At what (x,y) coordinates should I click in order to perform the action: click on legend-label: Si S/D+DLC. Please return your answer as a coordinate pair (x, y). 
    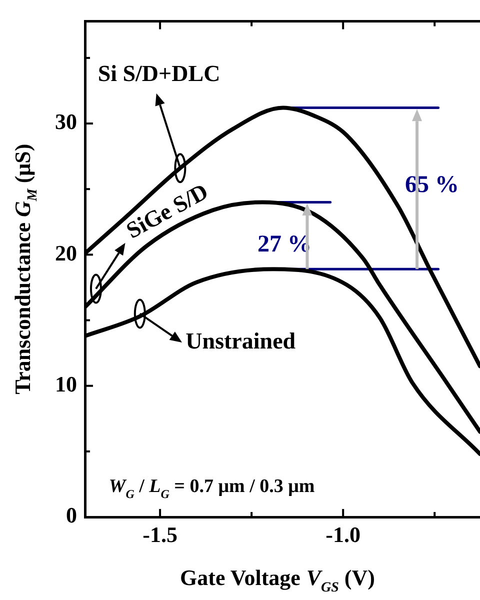
    Looking at the image, I should click on (159, 73).